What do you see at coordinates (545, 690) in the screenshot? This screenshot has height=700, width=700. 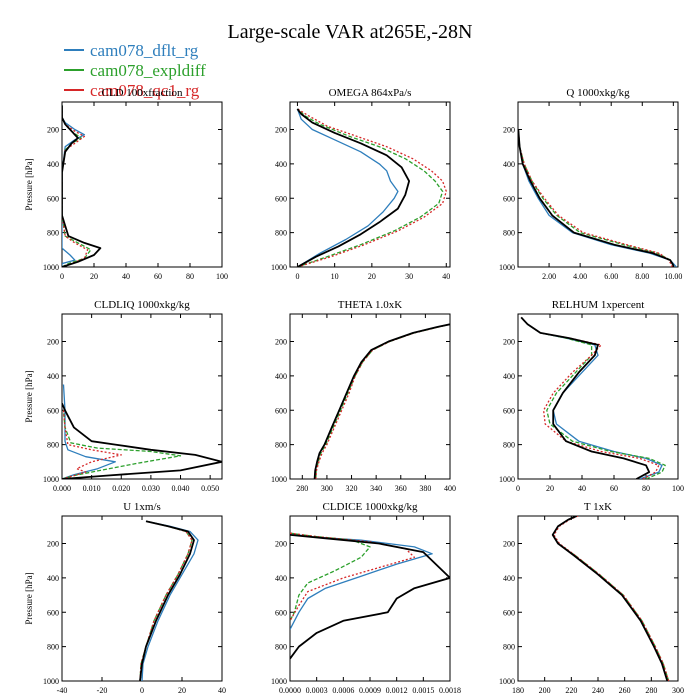 I see `x-tick-label: 200` at bounding box center [545, 690].